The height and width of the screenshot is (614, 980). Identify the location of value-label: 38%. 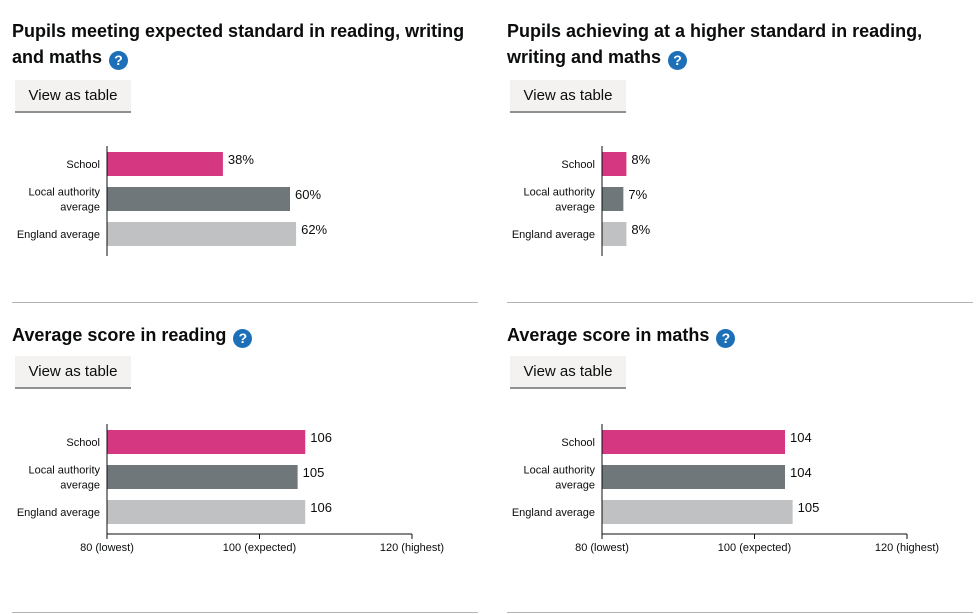
(241, 159).